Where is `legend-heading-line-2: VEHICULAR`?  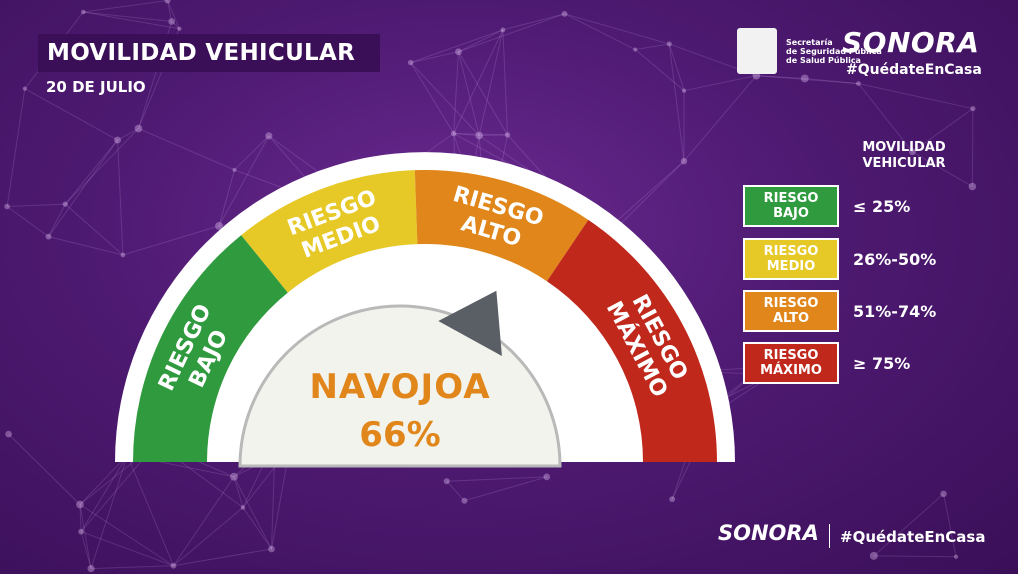
legend-heading-line-2: VEHICULAR is located at coordinates (904, 163).